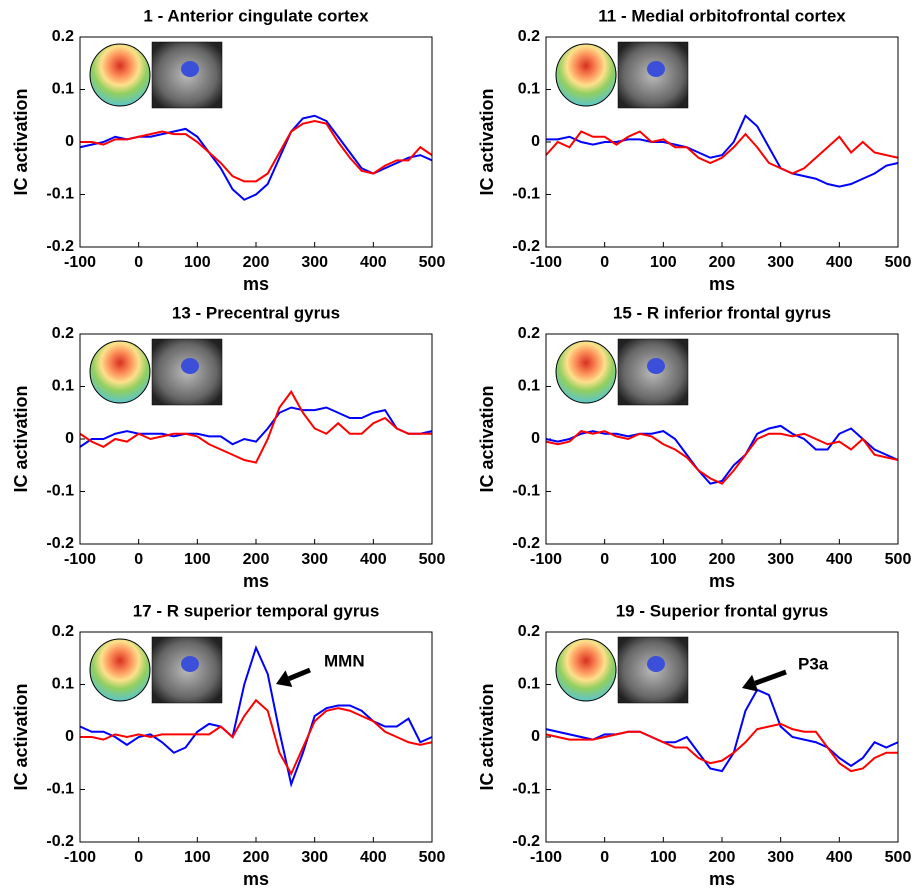 This screenshot has width=918, height=896. I want to click on chart-title: 17 - R superior temporal gyrus, so click(256, 610).